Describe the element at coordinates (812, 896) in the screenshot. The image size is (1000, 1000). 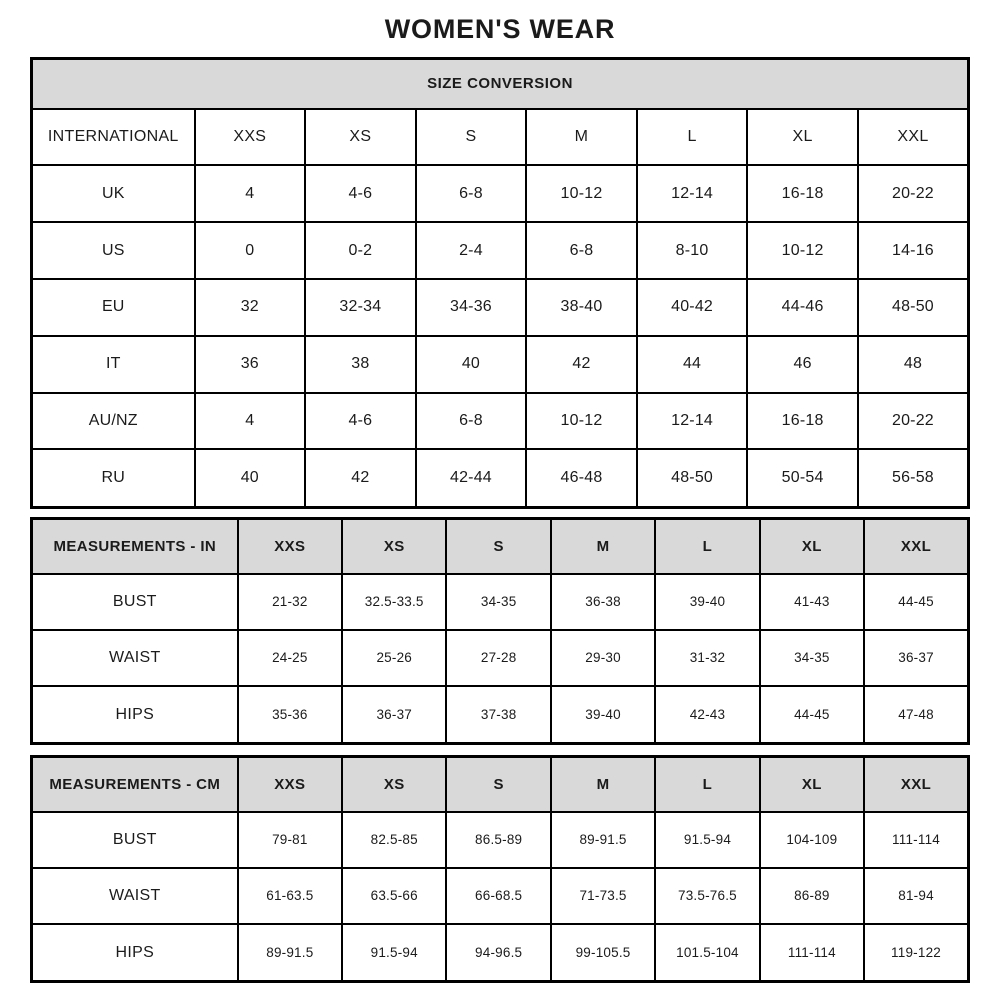
I see `value-cell: 86-89` at that location.